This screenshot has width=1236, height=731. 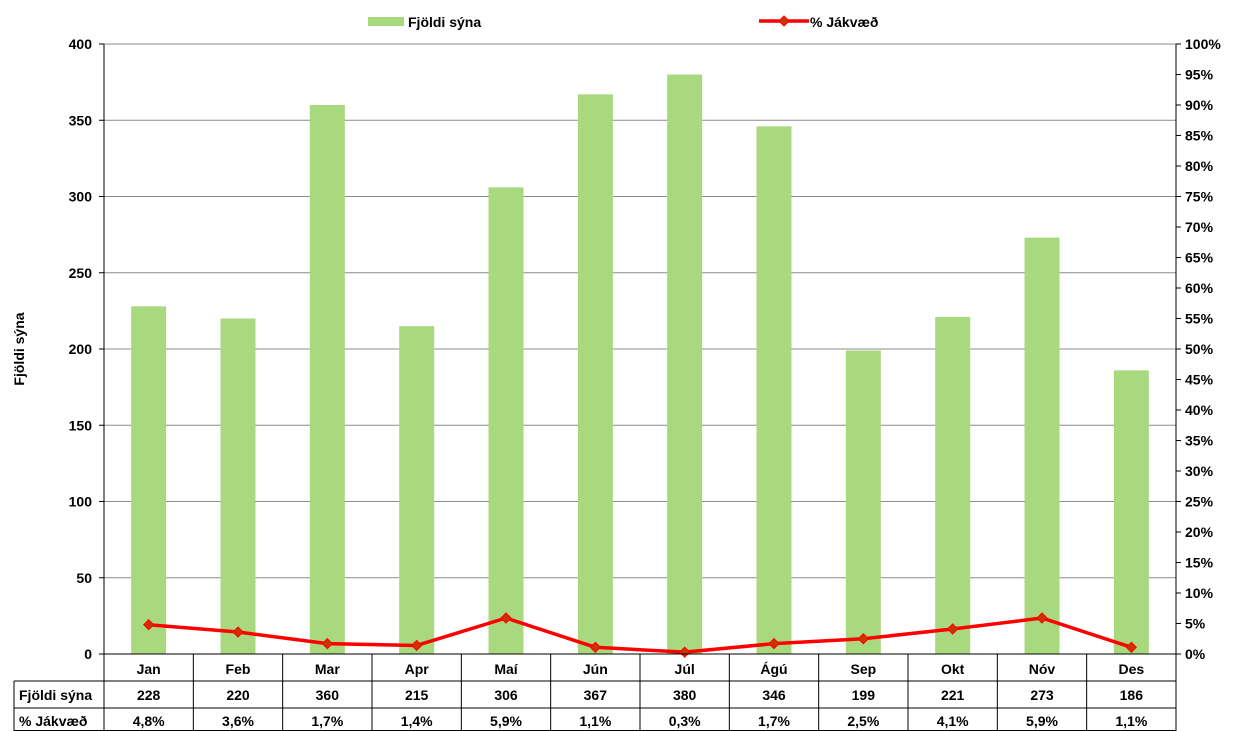 What do you see at coordinates (55, 695) in the screenshot?
I see `table-row-label: Fjöldi sýna` at bounding box center [55, 695].